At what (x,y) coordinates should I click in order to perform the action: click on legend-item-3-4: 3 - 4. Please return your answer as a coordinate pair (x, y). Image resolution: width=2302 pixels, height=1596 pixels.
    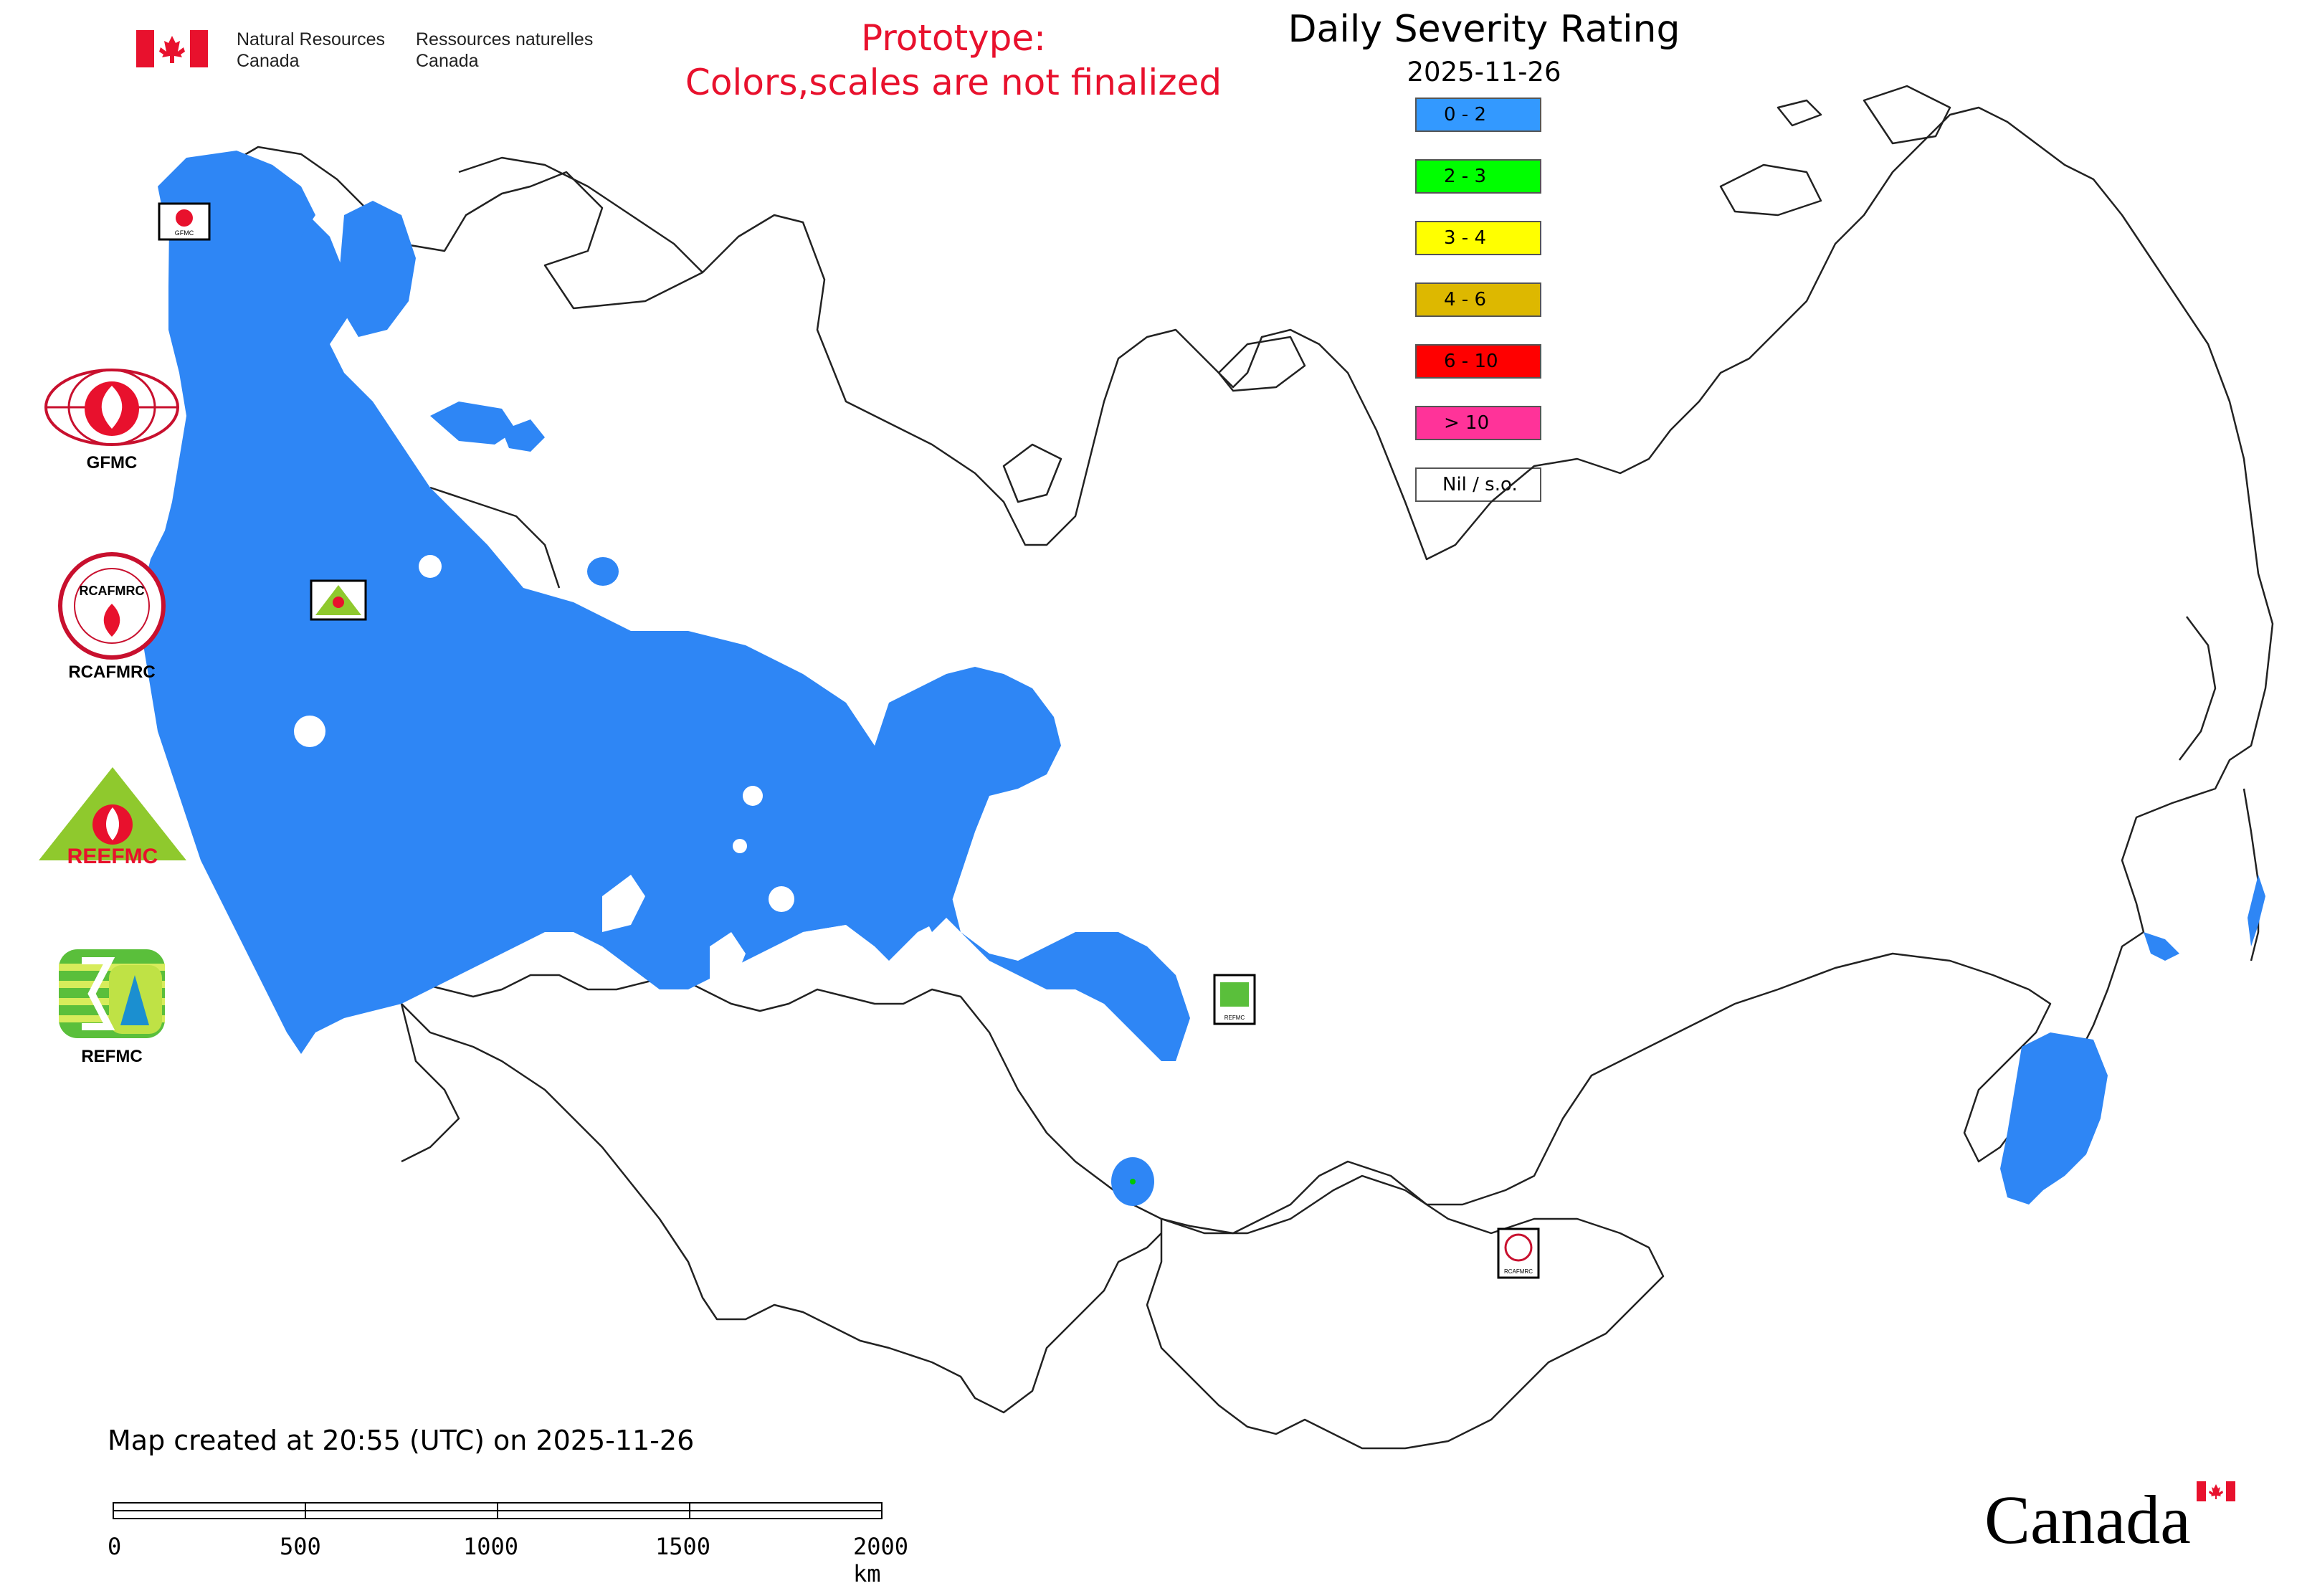
    Looking at the image, I should click on (1478, 238).